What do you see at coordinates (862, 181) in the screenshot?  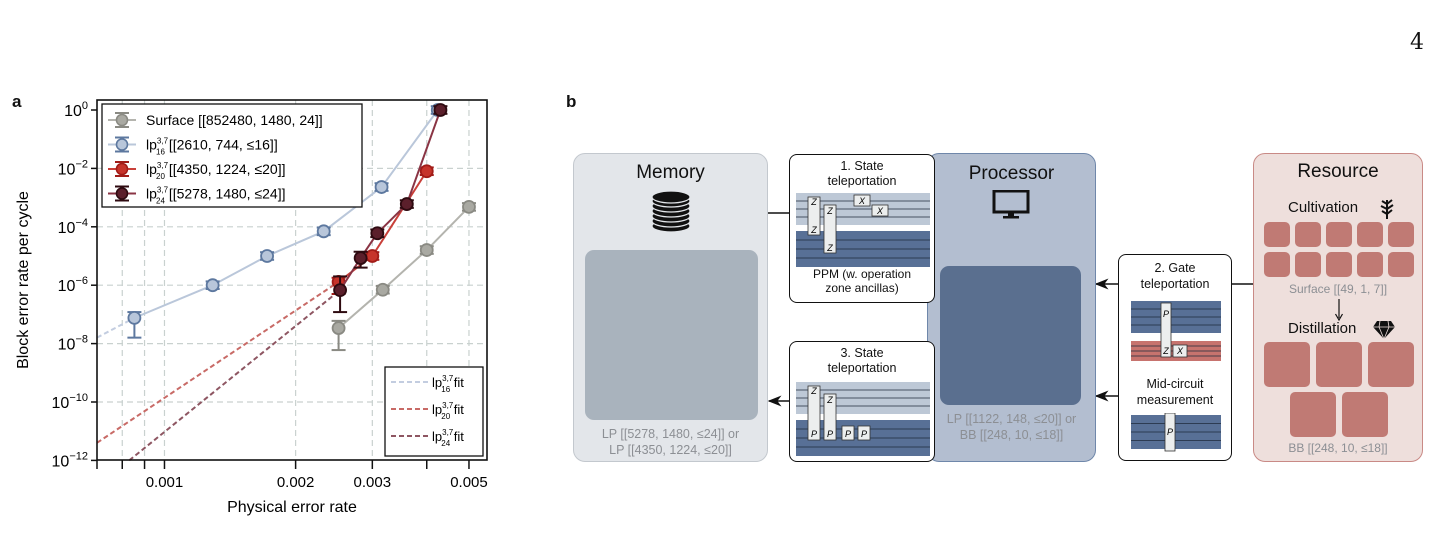 I see `step1-title-line2: teleportation` at bounding box center [862, 181].